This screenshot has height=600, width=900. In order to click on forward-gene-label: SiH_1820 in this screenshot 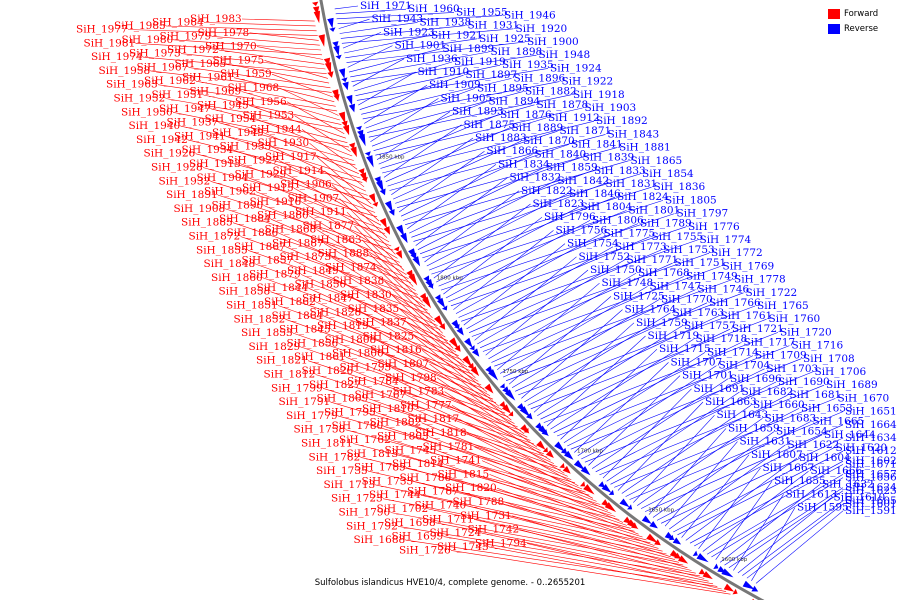, I will do `click(471, 488)`.